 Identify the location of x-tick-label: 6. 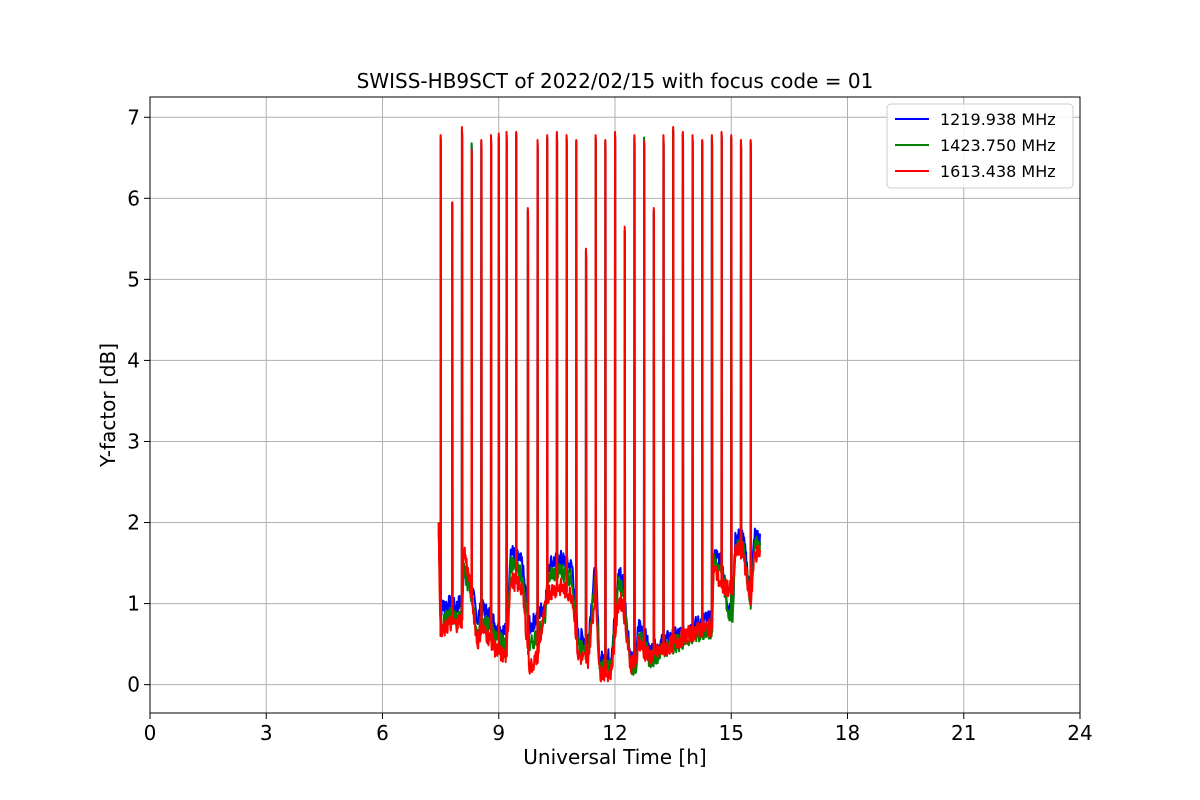
(382, 733).